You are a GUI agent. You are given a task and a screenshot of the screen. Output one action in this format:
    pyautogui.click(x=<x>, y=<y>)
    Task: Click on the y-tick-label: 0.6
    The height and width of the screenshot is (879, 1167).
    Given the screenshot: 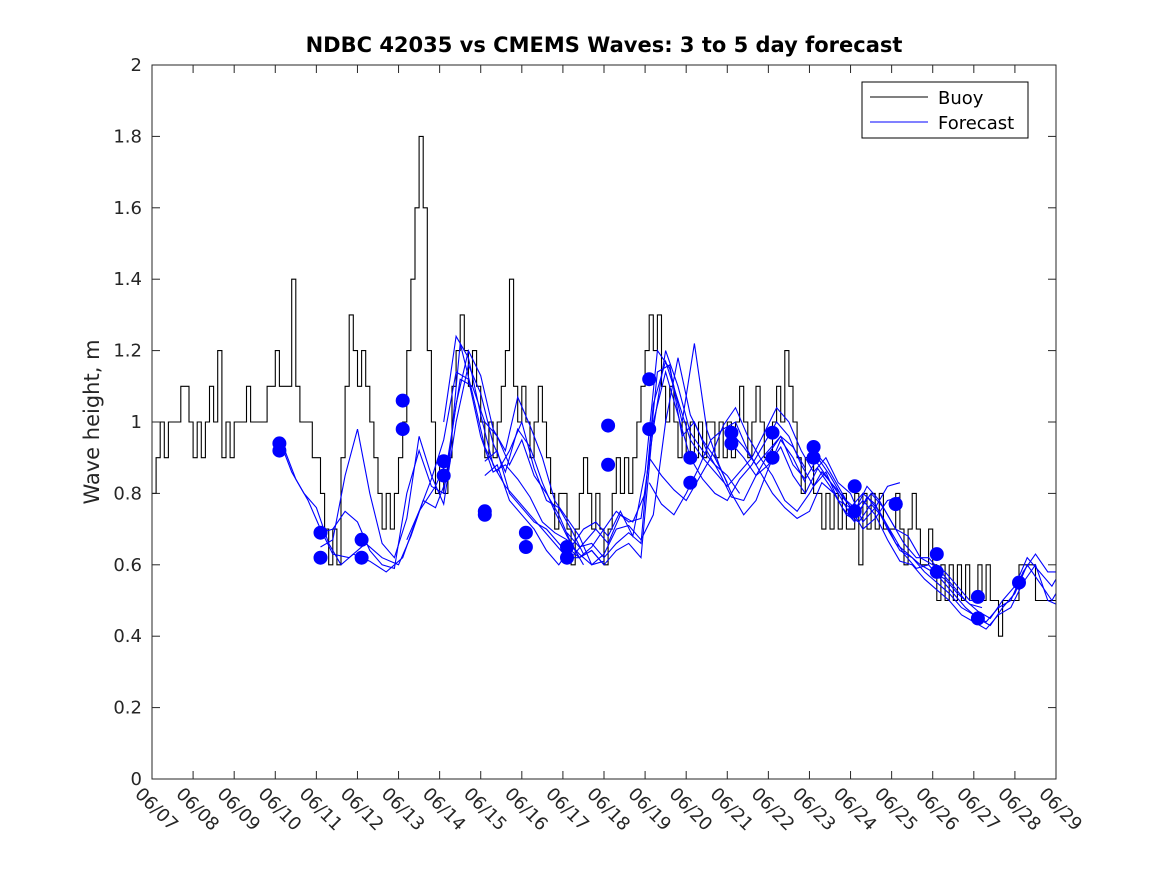 What is the action you would take?
    pyautogui.click(x=127, y=565)
    